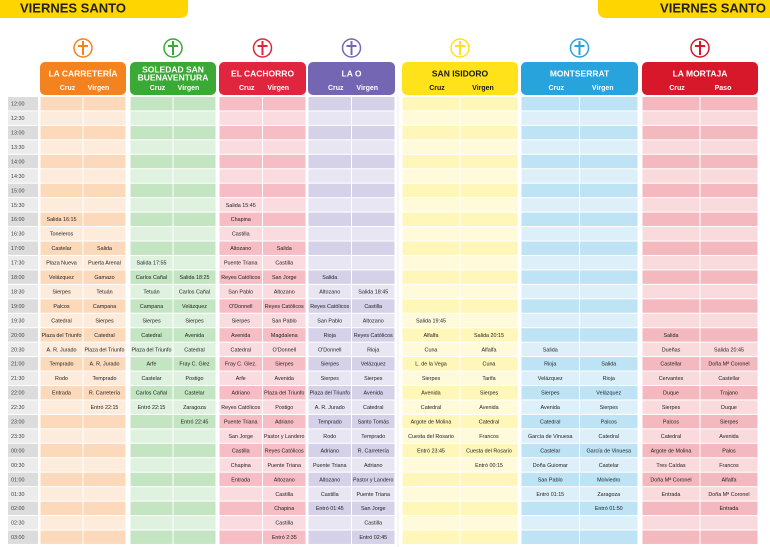  What do you see at coordinates (489, 365) in the screenshot?
I see `stop: Cuna` at bounding box center [489, 365].